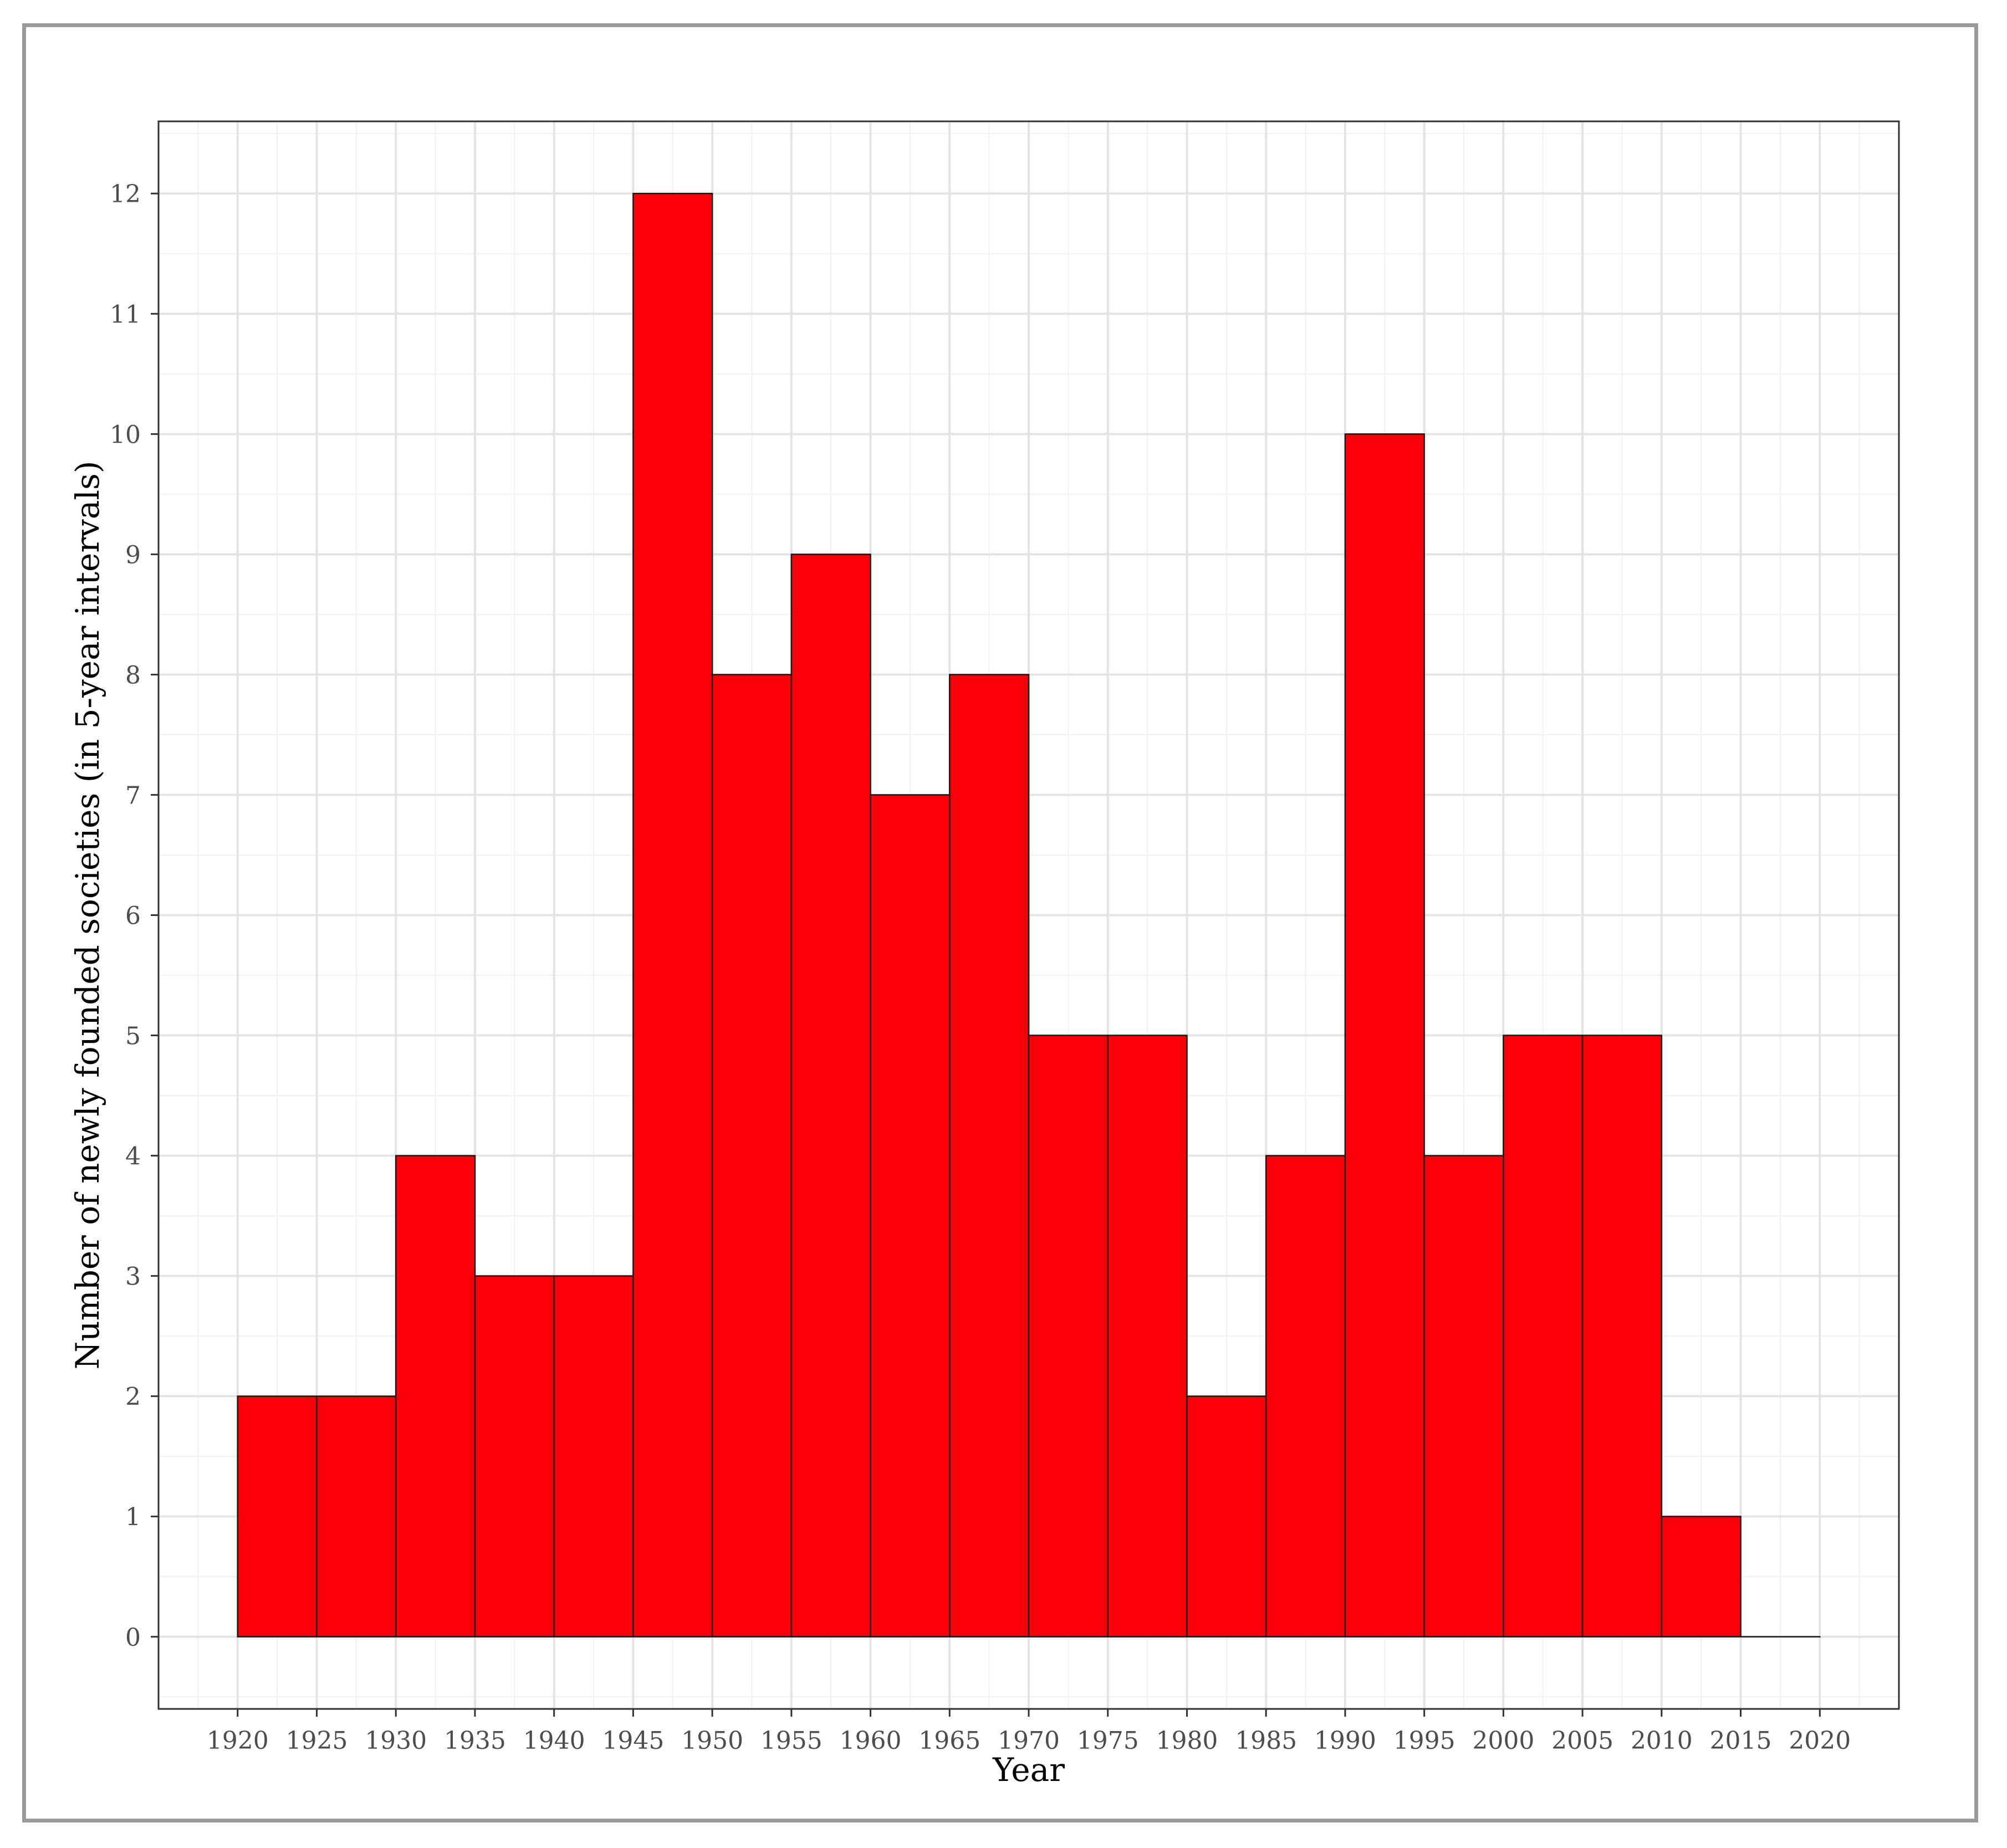 The width and height of the screenshot is (2007, 1848). Describe the element at coordinates (396, 1741) in the screenshot. I see `x-tick-label: 1930` at that location.